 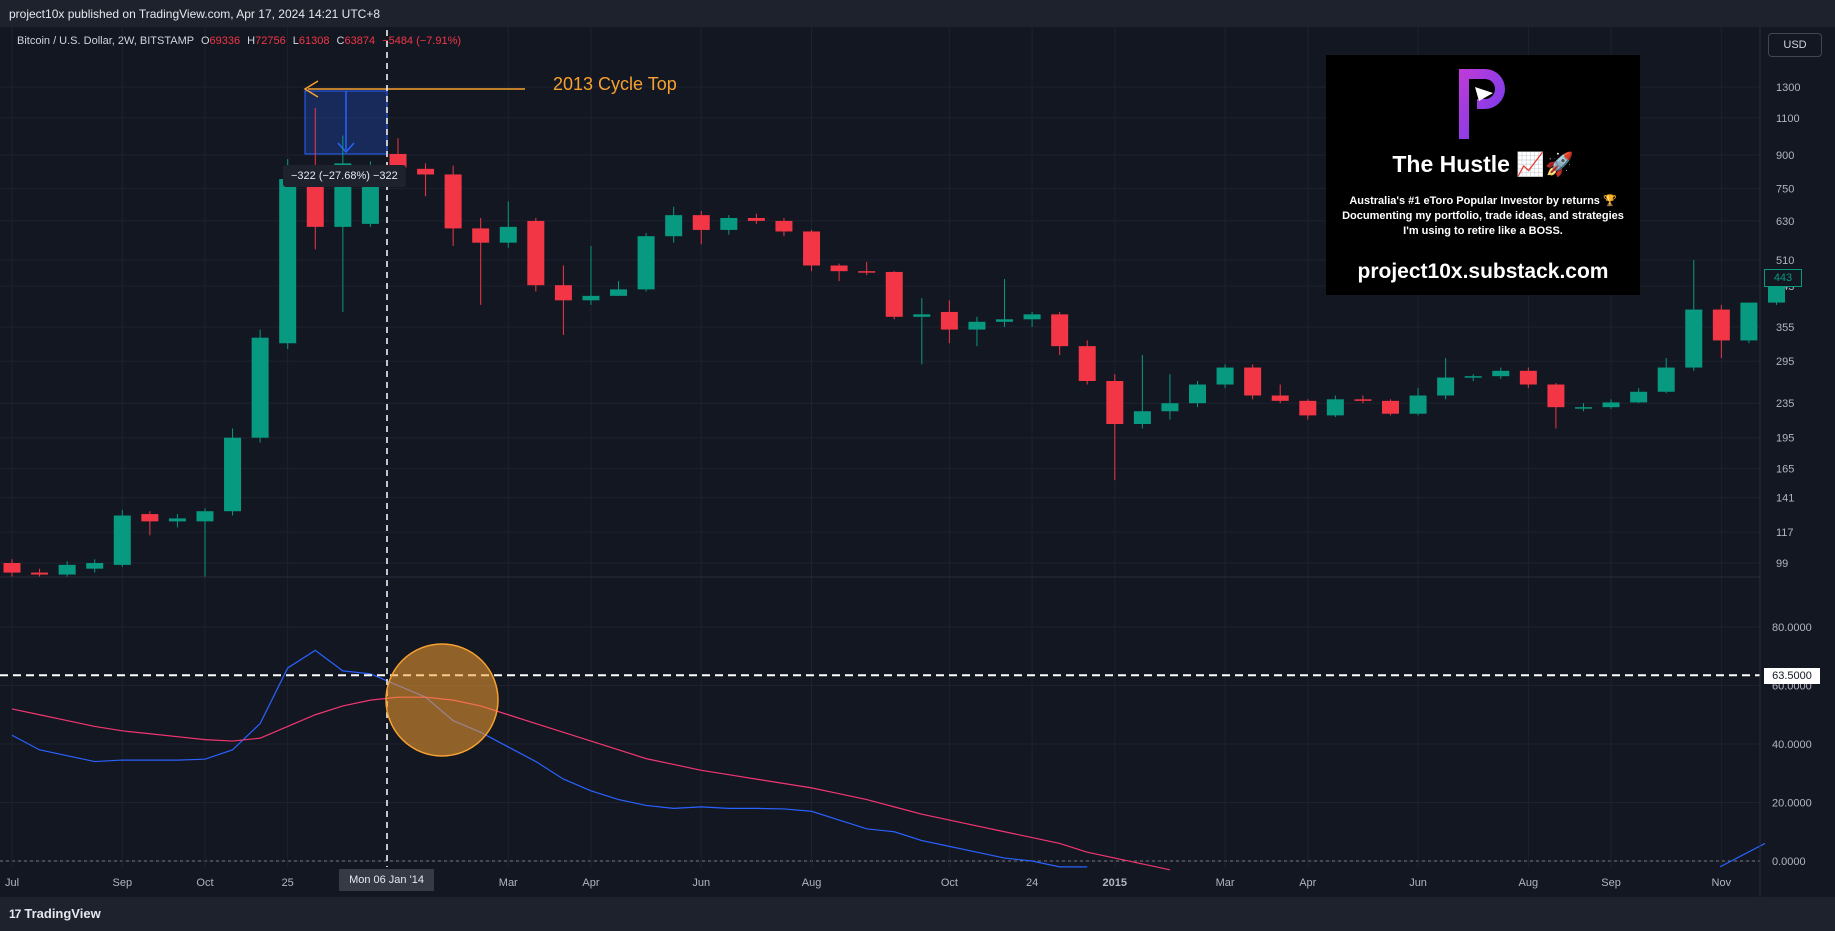 I want to click on time-tick-label: 2015, so click(x=1115, y=883).